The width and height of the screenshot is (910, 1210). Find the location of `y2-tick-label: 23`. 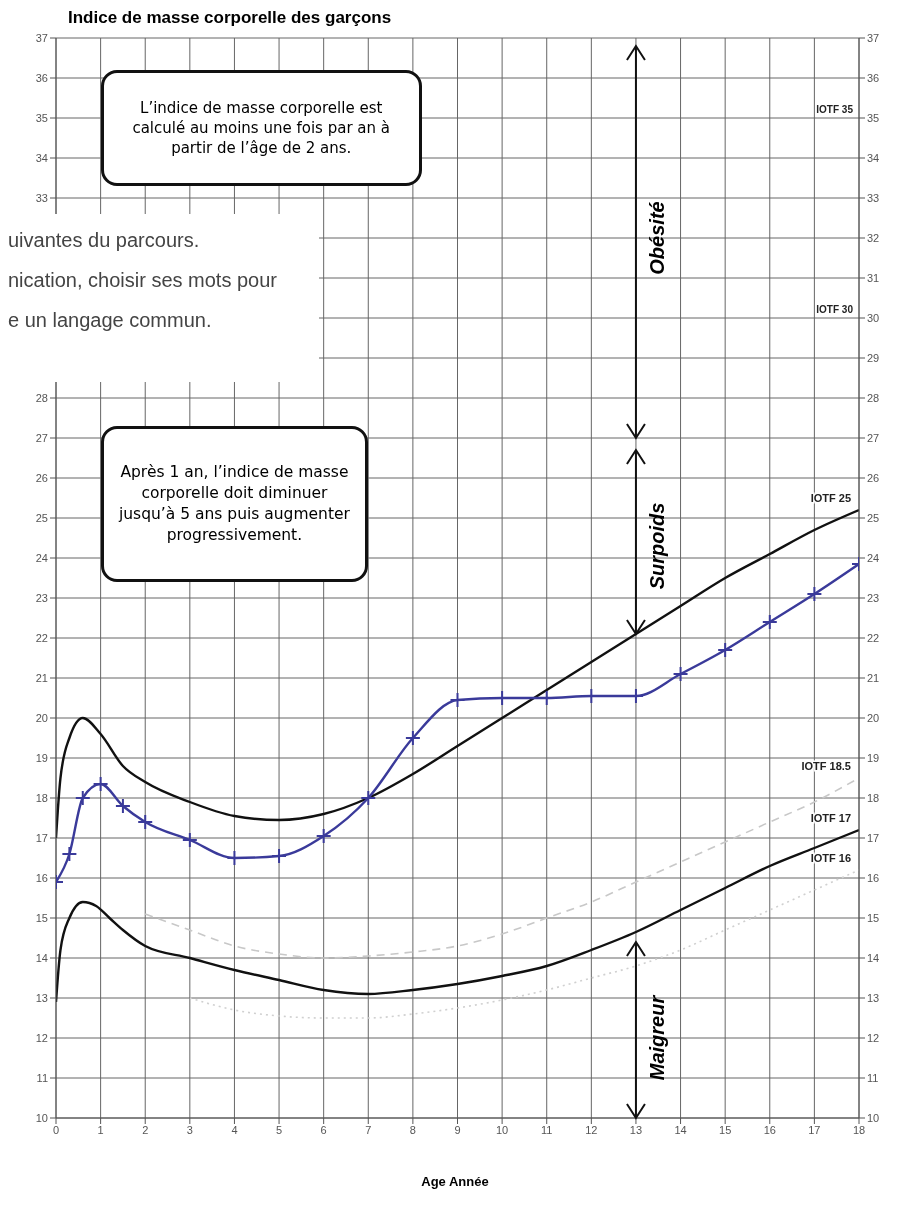

y2-tick-label: 23 is located at coordinates (873, 597).